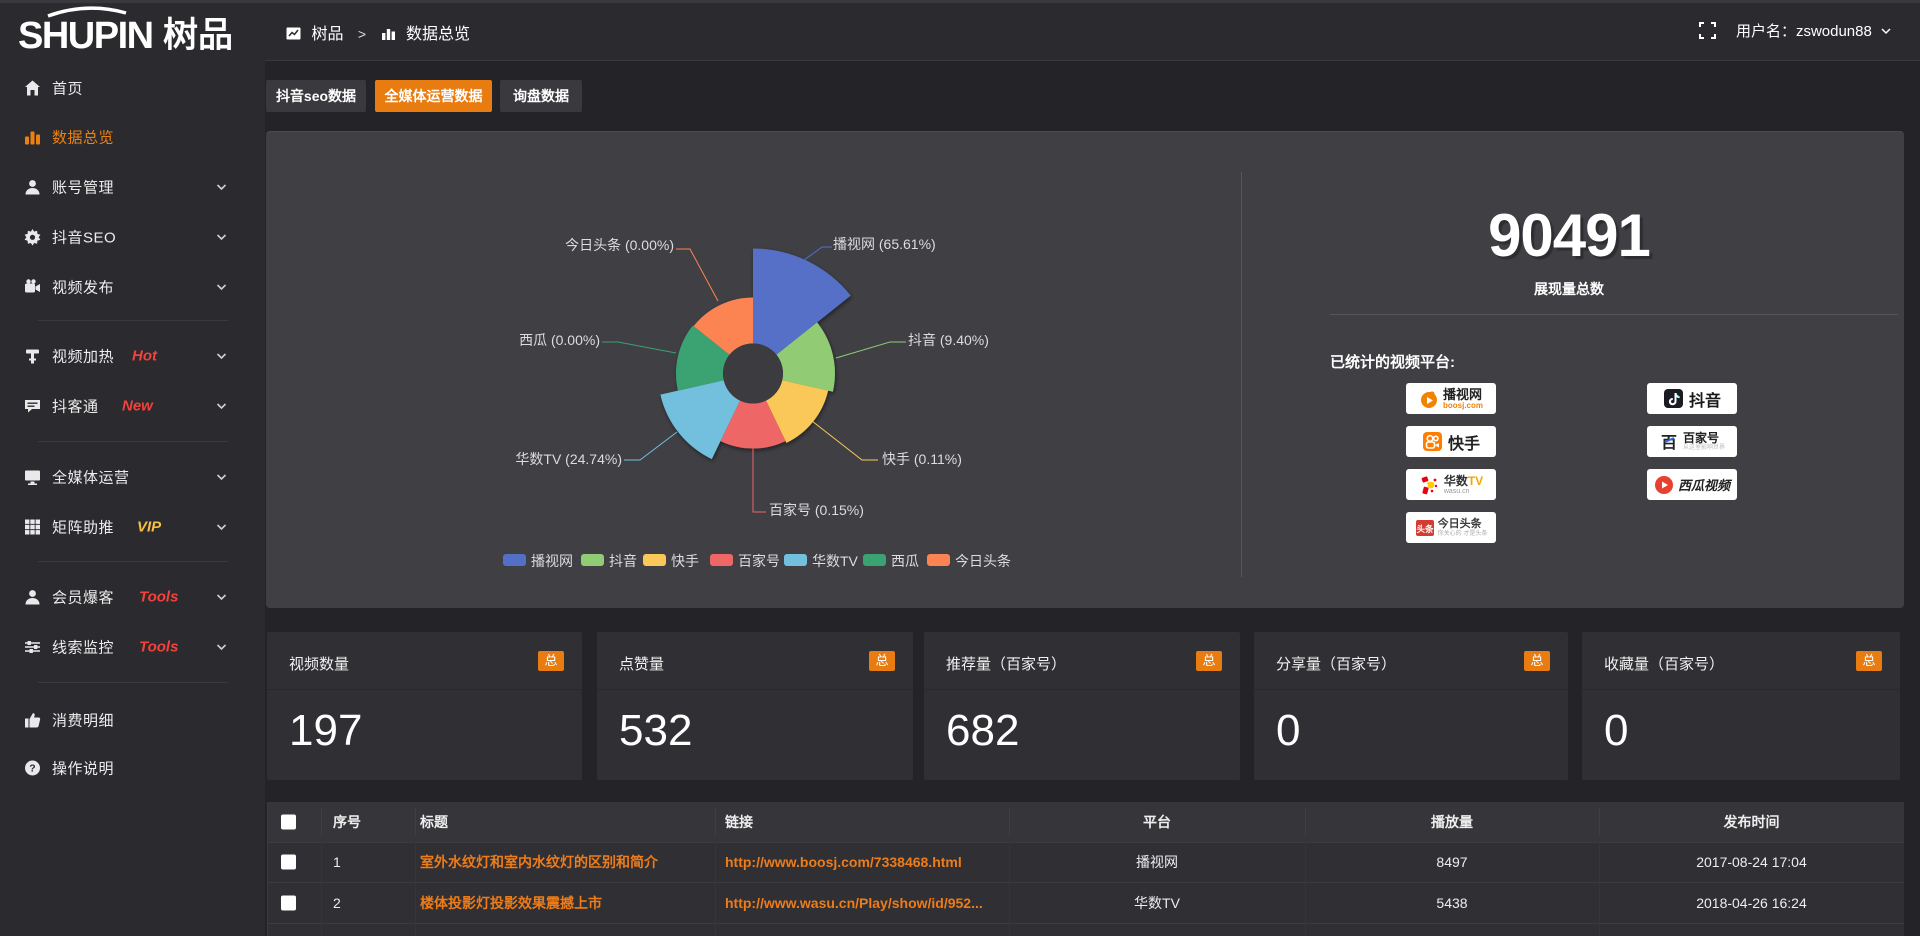 The height and width of the screenshot is (936, 1920). What do you see at coordinates (835, 561) in the screenshot?
I see `svg-text: 华数TV` at bounding box center [835, 561].